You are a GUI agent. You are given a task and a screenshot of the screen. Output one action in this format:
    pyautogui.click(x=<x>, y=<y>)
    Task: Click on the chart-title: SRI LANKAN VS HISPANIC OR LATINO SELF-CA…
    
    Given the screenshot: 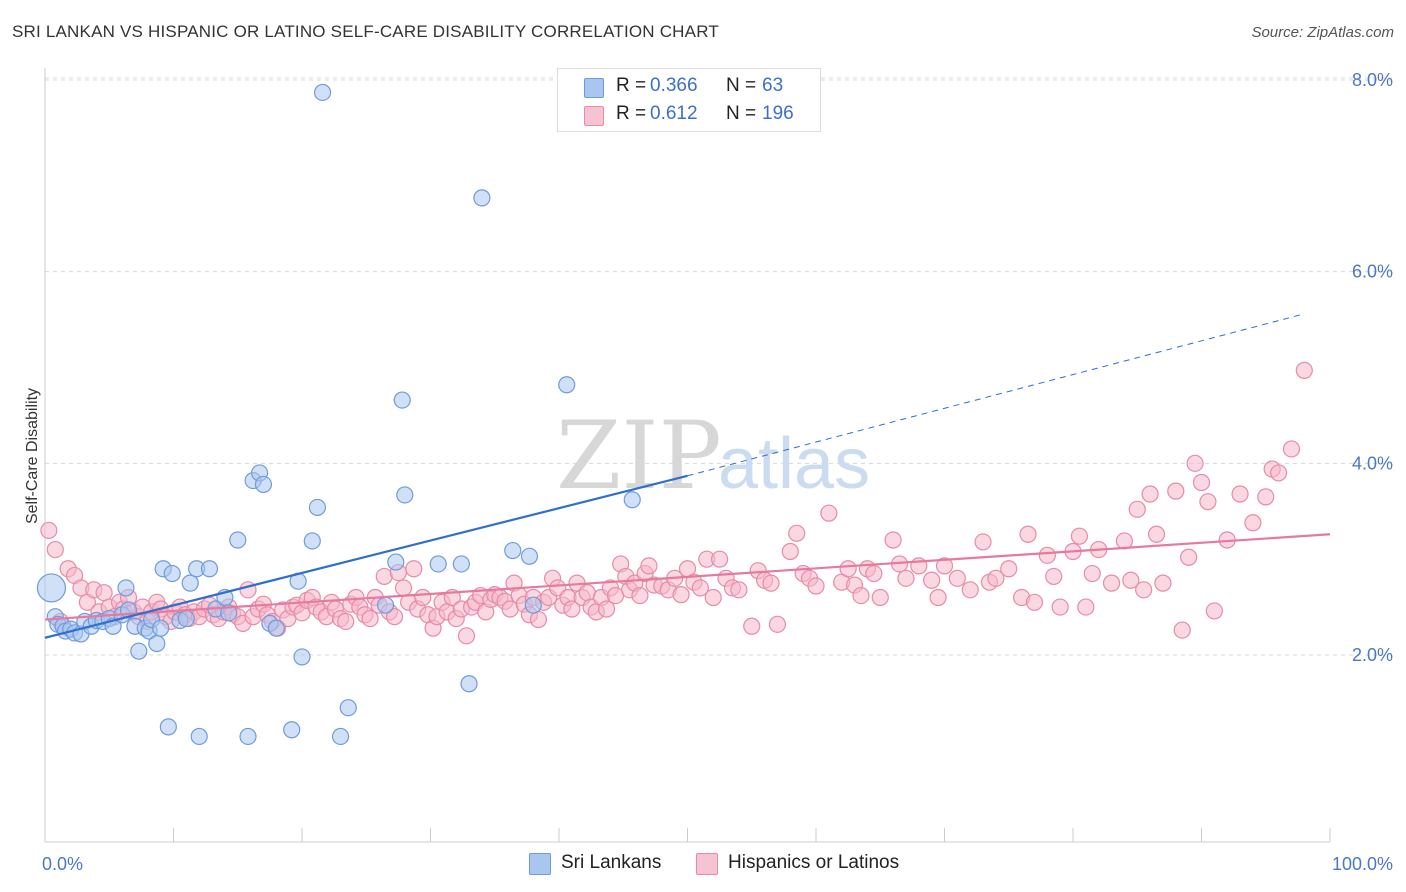 What is the action you would take?
    pyautogui.click(x=365, y=31)
    